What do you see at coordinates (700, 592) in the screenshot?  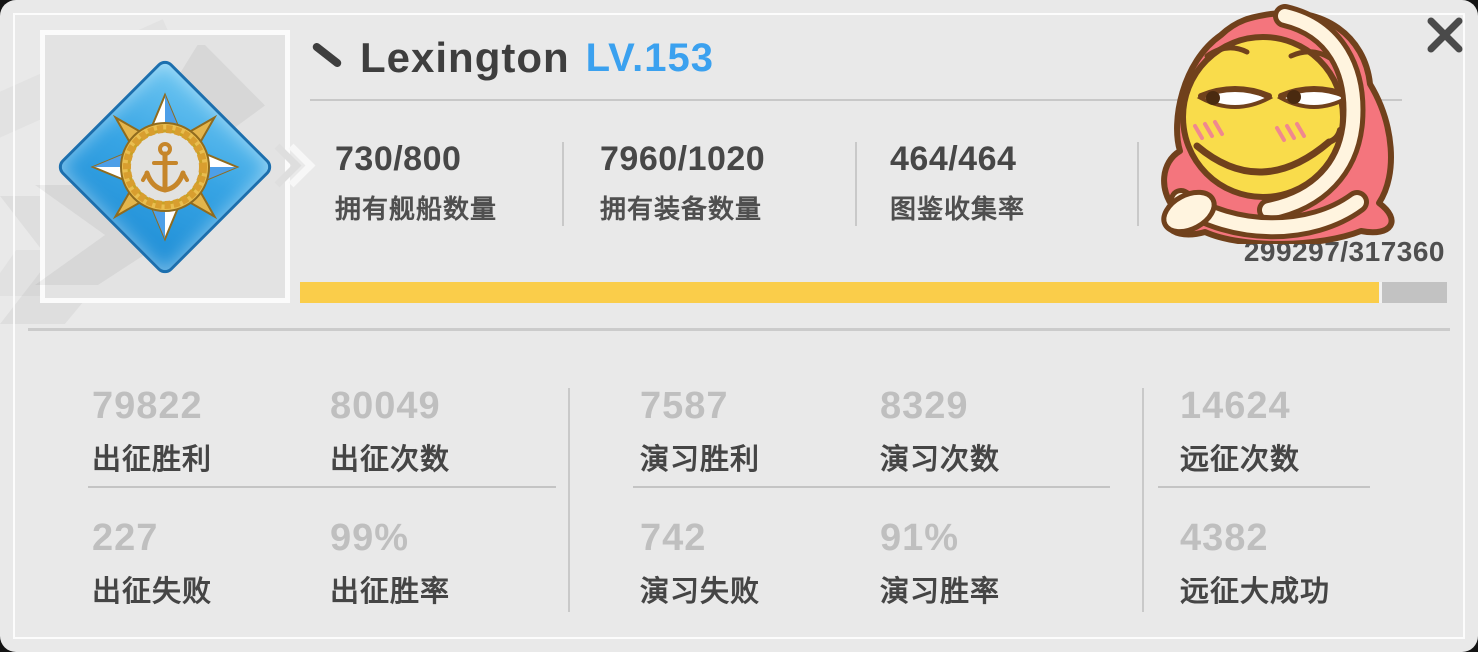 I see `stat-label: 演习失败` at bounding box center [700, 592].